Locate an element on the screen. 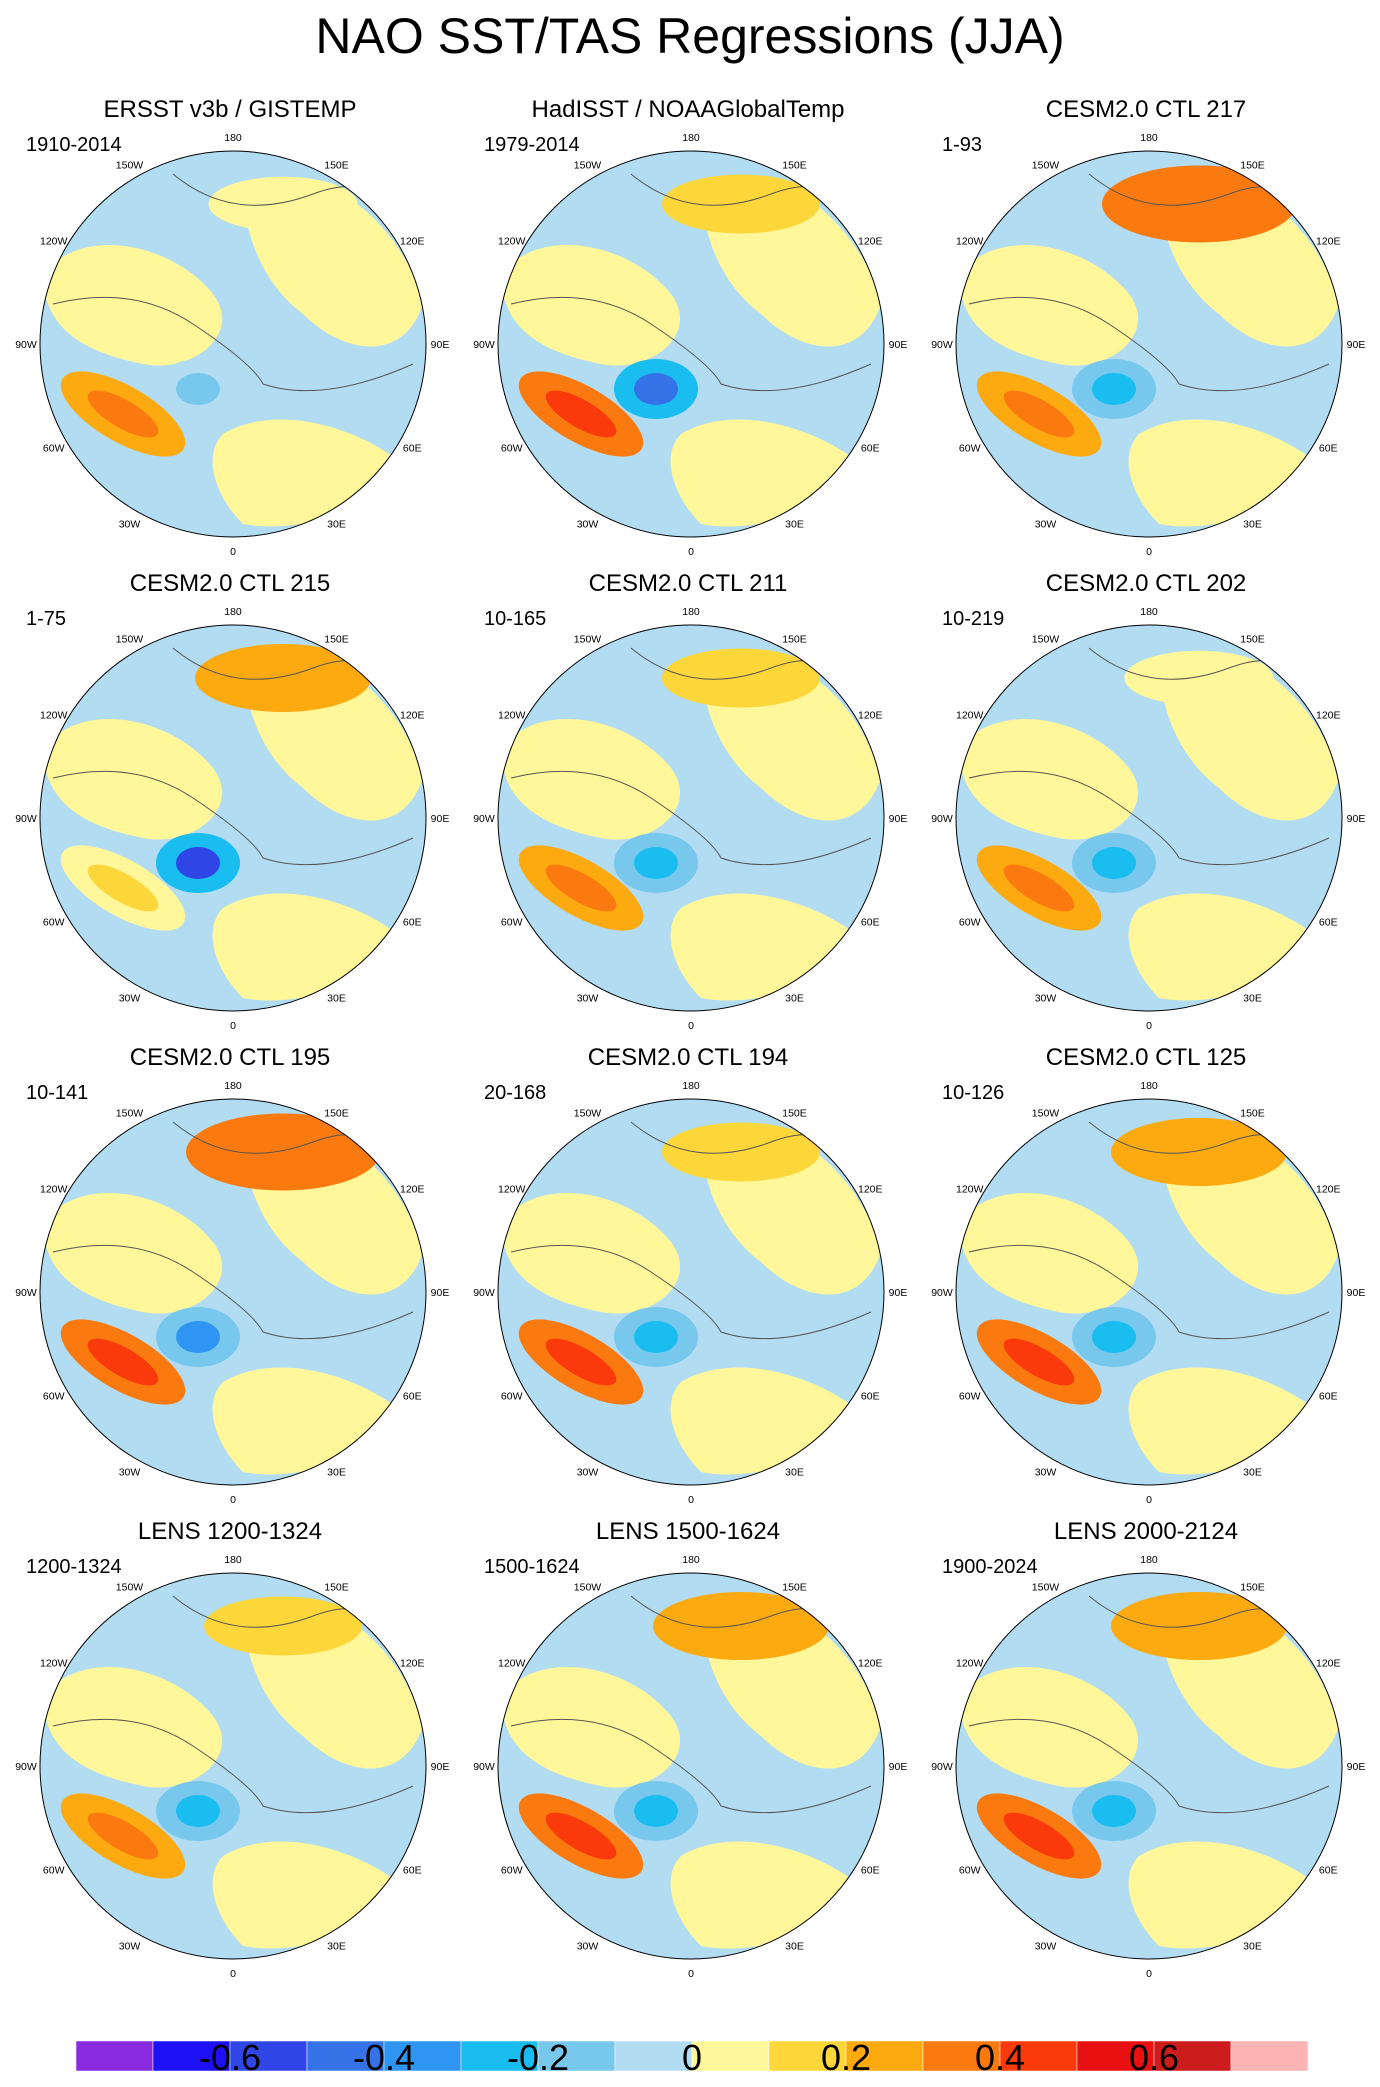  panel-period-label: 1-75 is located at coordinates (46, 619).